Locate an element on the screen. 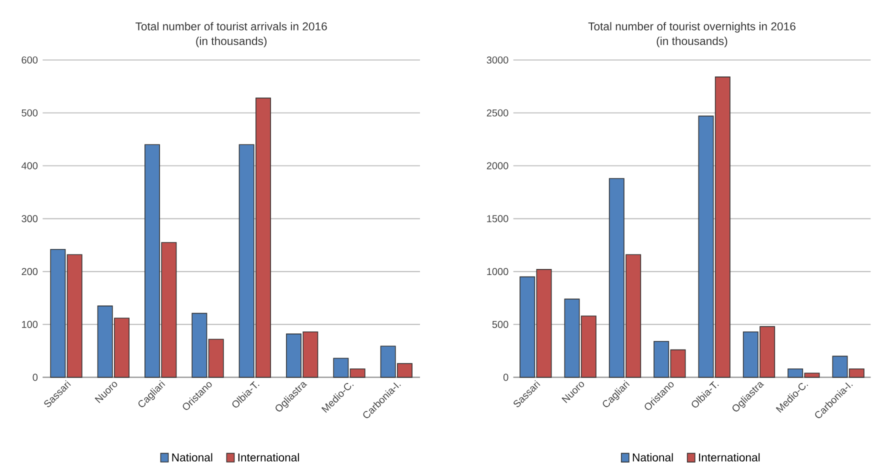 Image resolution: width=876 pixels, height=471 pixels. y-tick-label: 2000 is located at coordinates (497, 166).